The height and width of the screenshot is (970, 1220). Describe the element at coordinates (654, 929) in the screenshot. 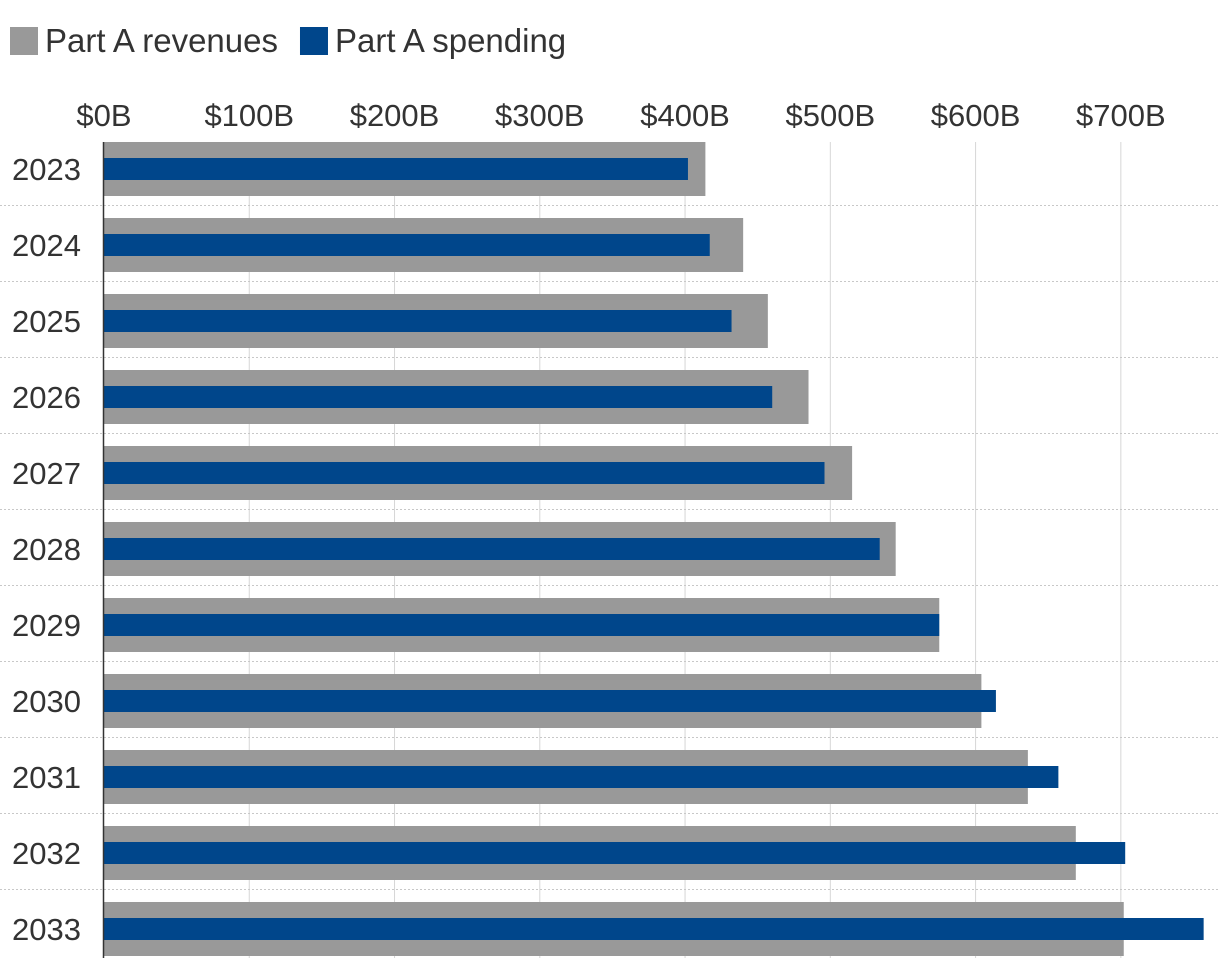

I see `bar-spending-2033` at that location.